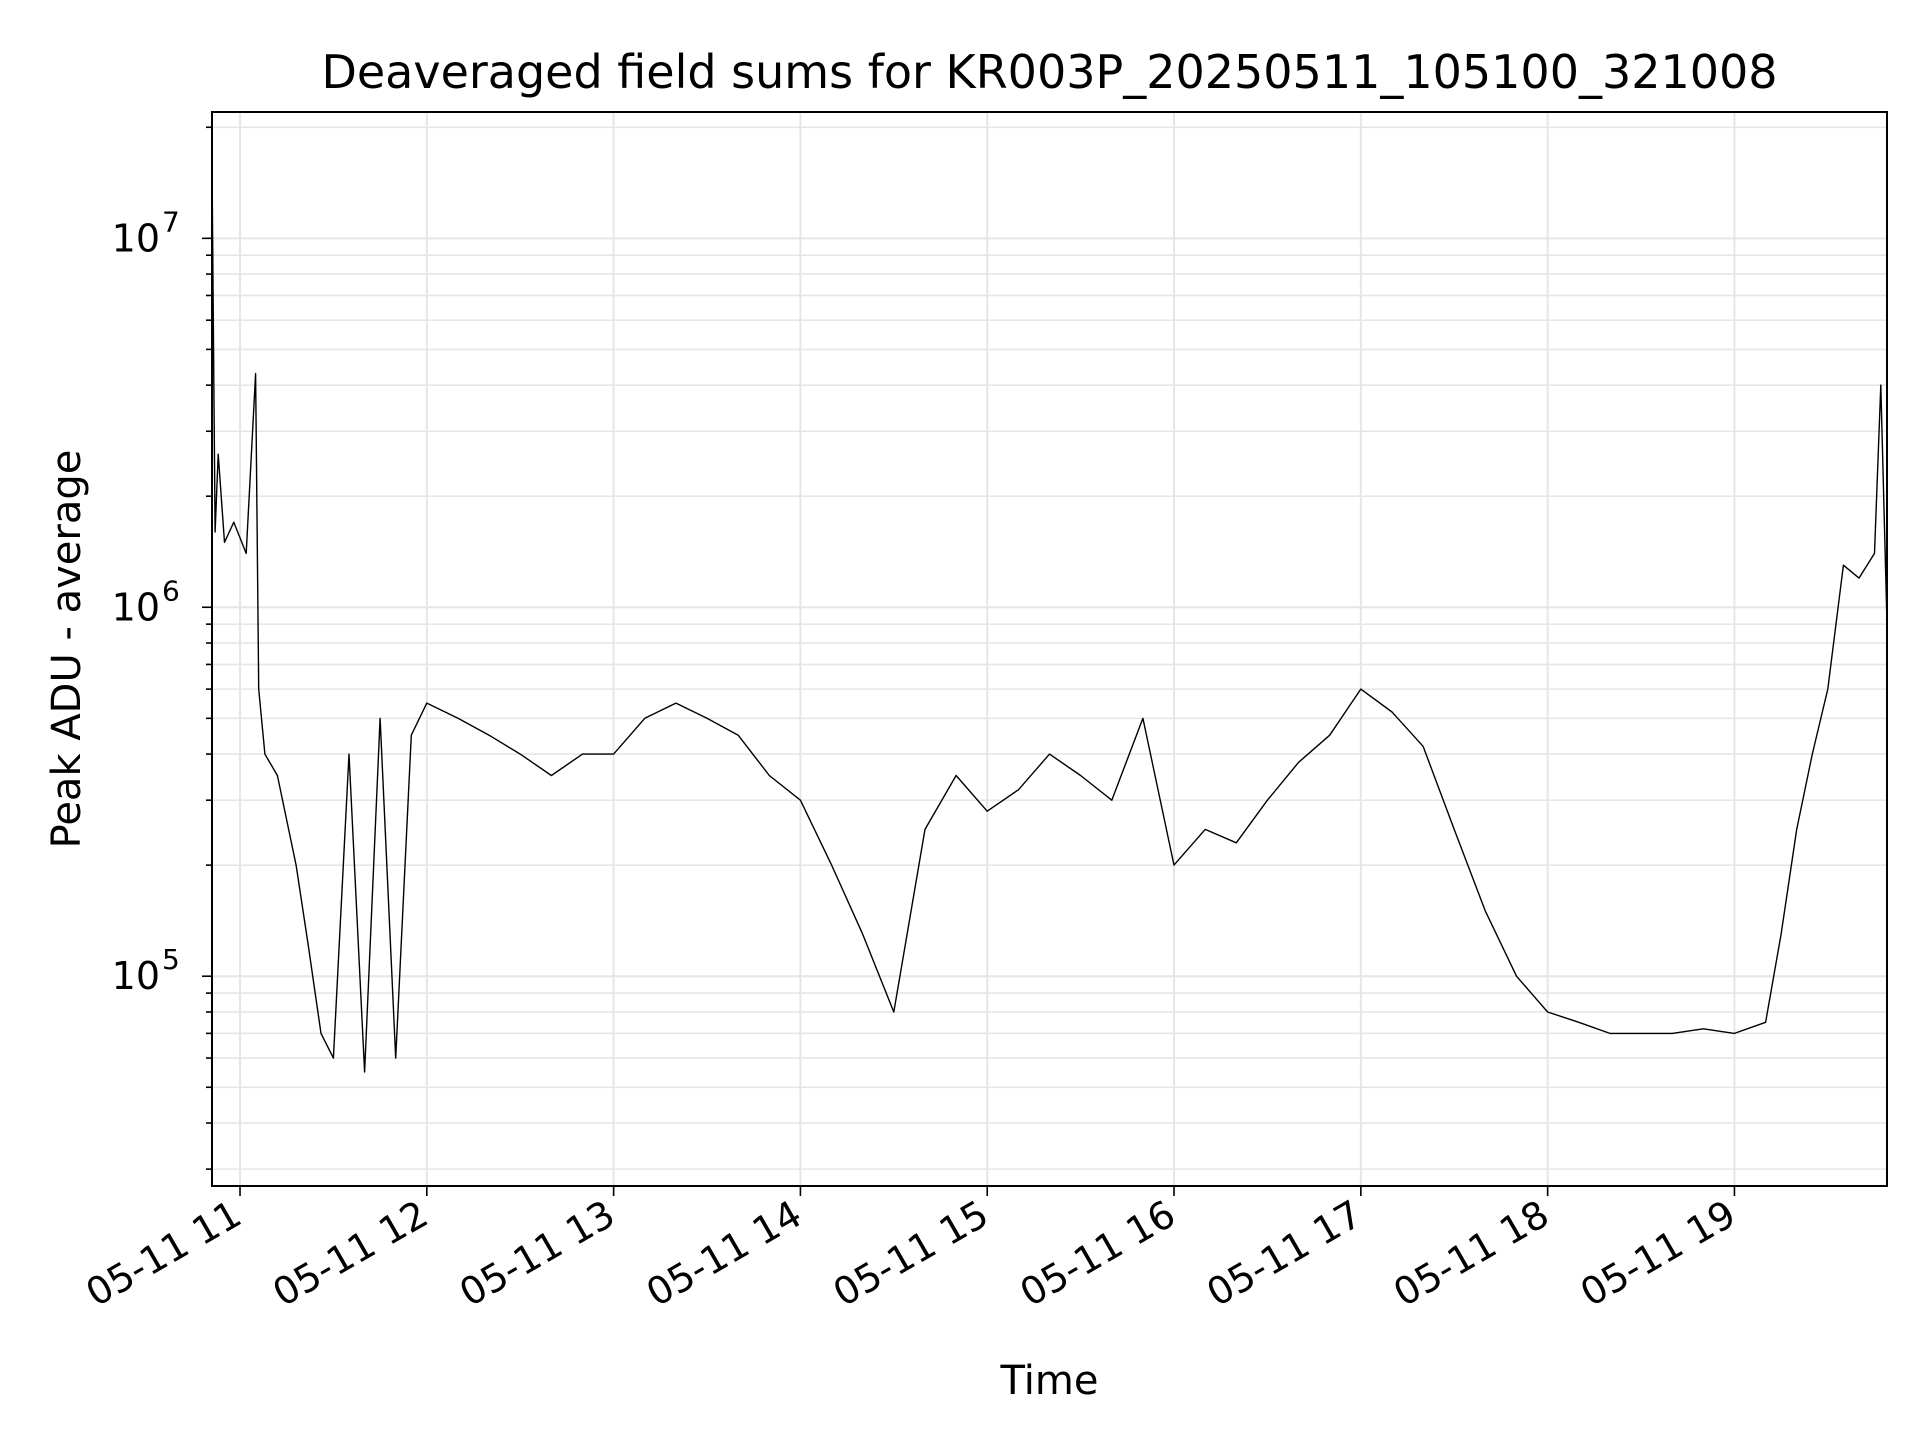 The width and height of the screenshot is (1920, 1444). What do you see at coordinates (1471, 1254) in the screenshot?
I see `x-tick-label: 05-11 18` at bounding box center [1471, 1254].